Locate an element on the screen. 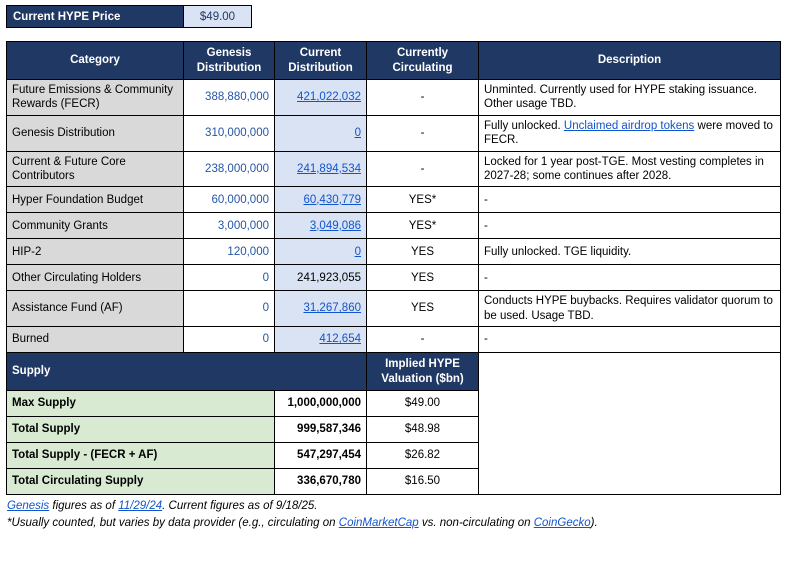 The height and width of the screenshot is (561, 786). inline-link: CoinMarketCap is located at coordinates (378, 523).